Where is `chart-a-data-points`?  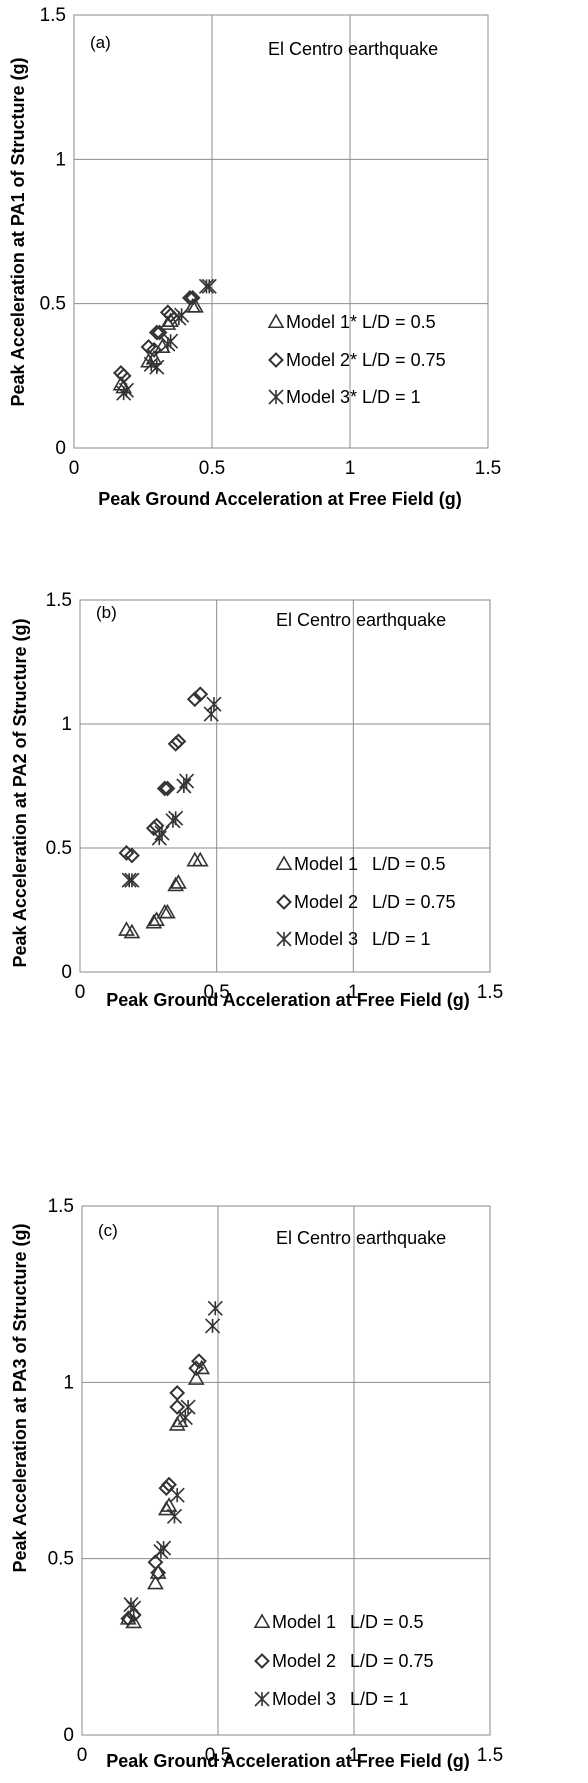 chart-a-data-points is located at coordinates (164, 339).